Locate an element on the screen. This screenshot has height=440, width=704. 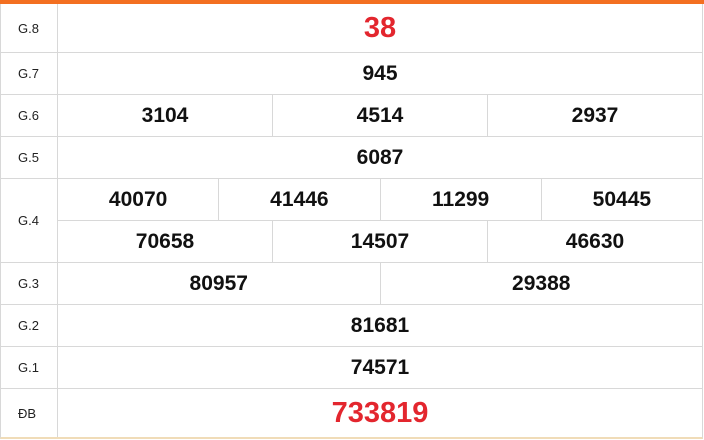
prize-label: G.6 is located at coordinates (29, 115).